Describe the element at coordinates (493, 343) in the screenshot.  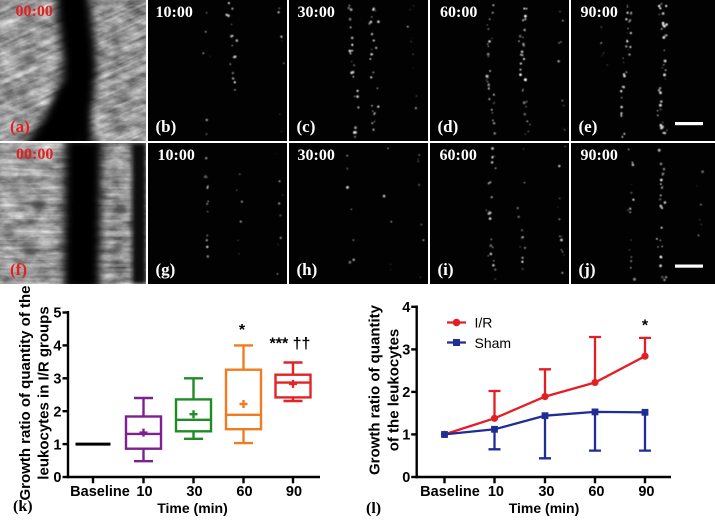
I see `svg-text: Sham` at that location.